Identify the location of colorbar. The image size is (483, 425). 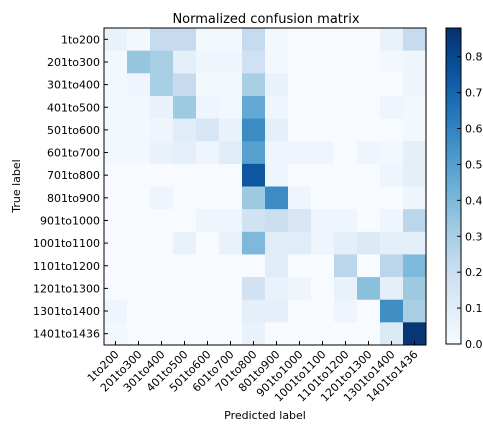
(453, 186).